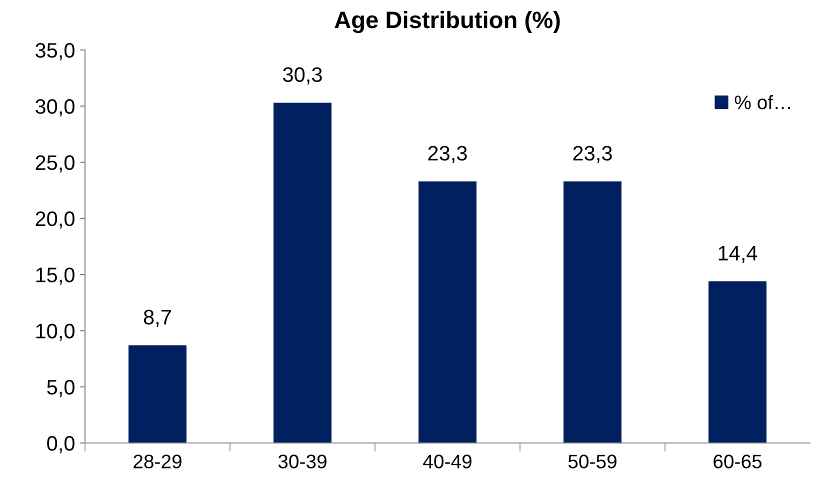 The image size is (816, 493). What do you see at coordinates (55, 220) in the screenshot?
I see `y-tick-label: 20,0` at bounding box center [55, 220].